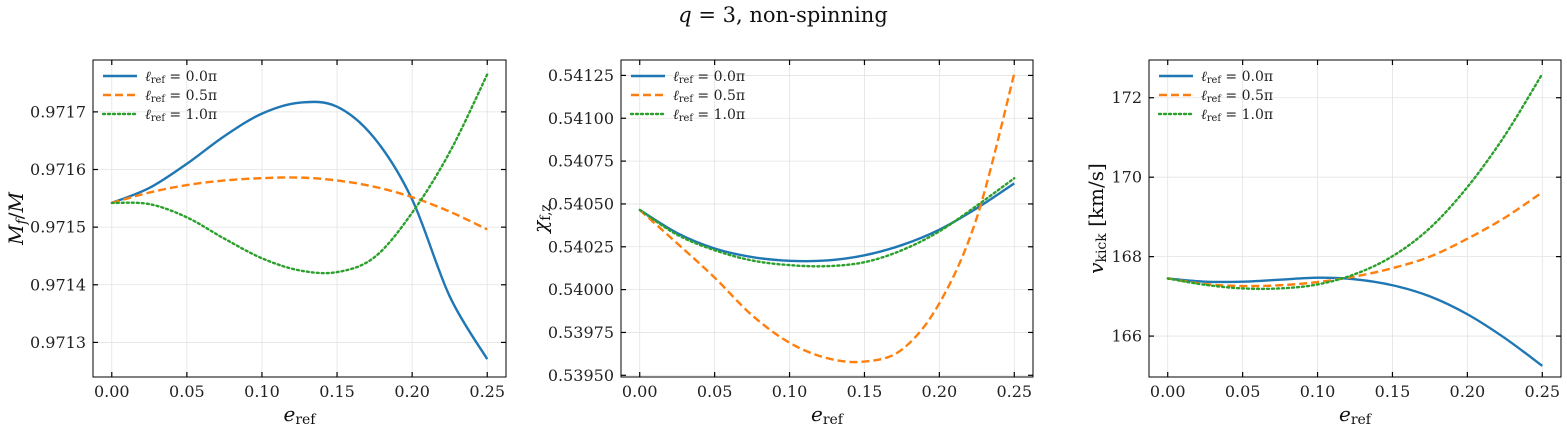 Image resolution: width=1567 pixels, height=430 pixels. What do you see at coordinates (581, 203) in the screenshot?
I see `y-tick-label: 0.54050` at bounding box center [581, 203].